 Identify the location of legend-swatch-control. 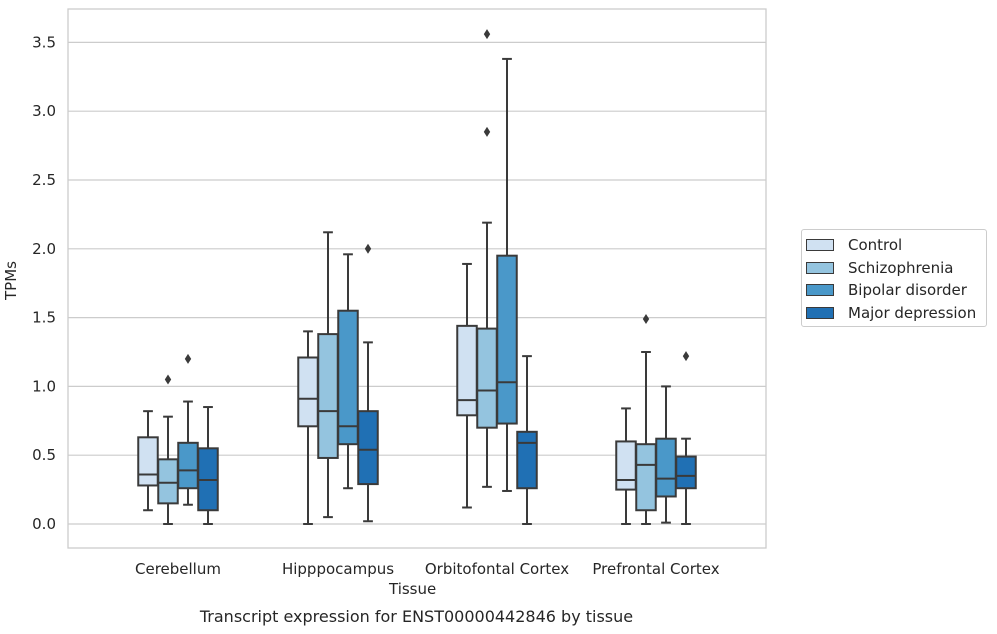
(820, 245).